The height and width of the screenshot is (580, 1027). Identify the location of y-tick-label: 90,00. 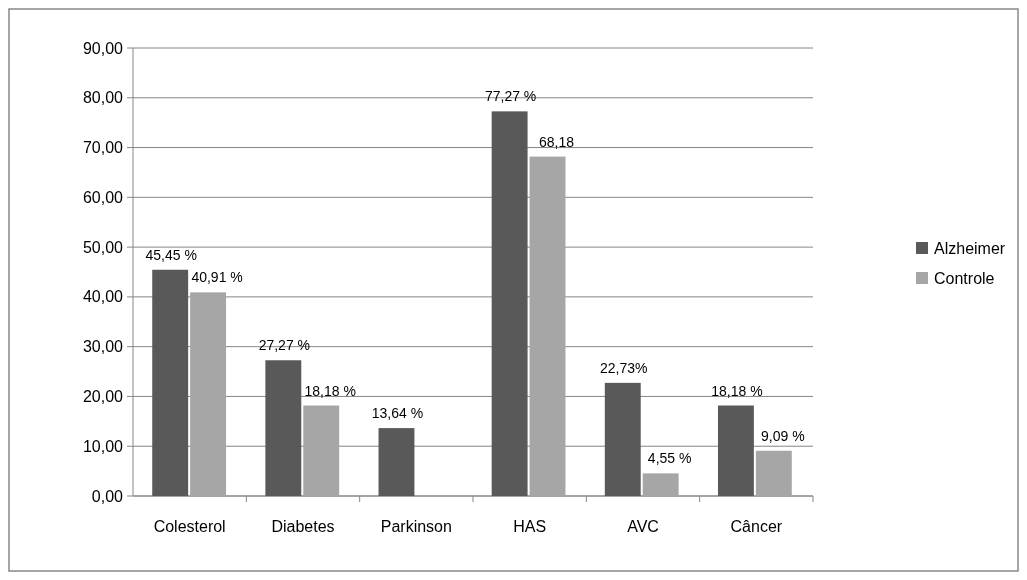
(103, 48).